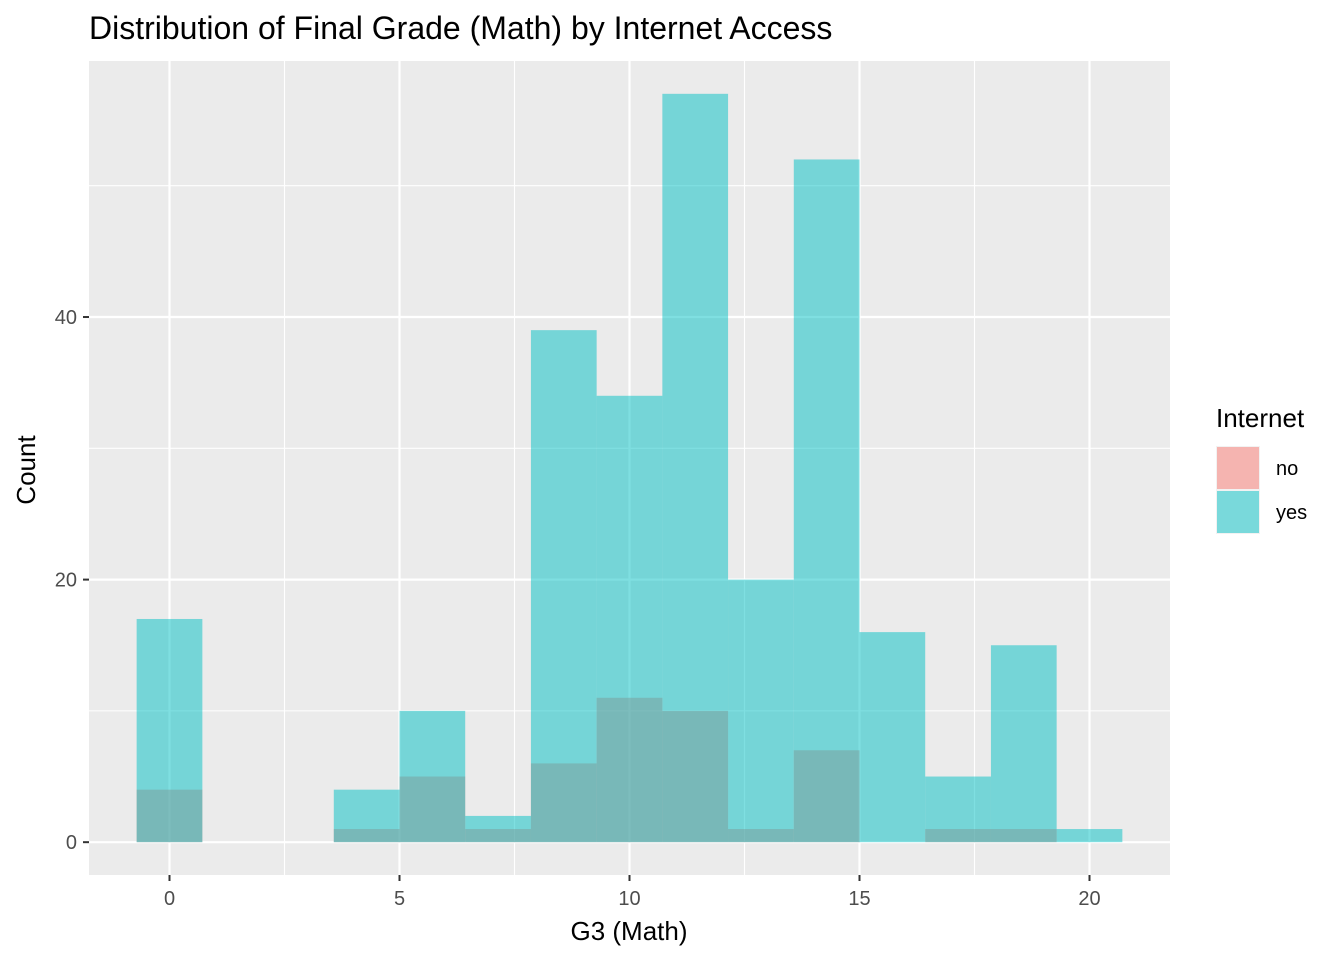 This screenshot has width=1344, height=960. Describe the element at coordinates (1238, 468) in the screenshot. I see `legend-key-no` at that location.